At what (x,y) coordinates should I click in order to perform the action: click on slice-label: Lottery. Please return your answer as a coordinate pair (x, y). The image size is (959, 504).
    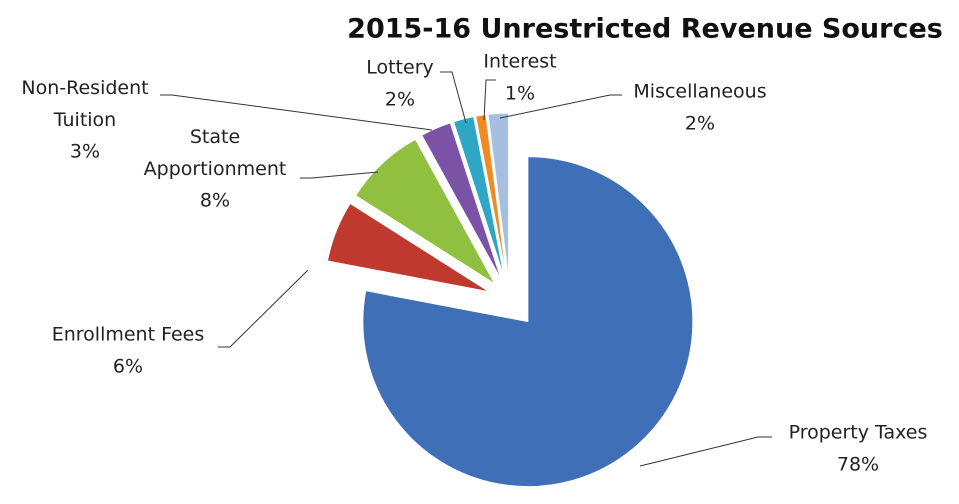
    Looking at the image, I should click on (400, 68).